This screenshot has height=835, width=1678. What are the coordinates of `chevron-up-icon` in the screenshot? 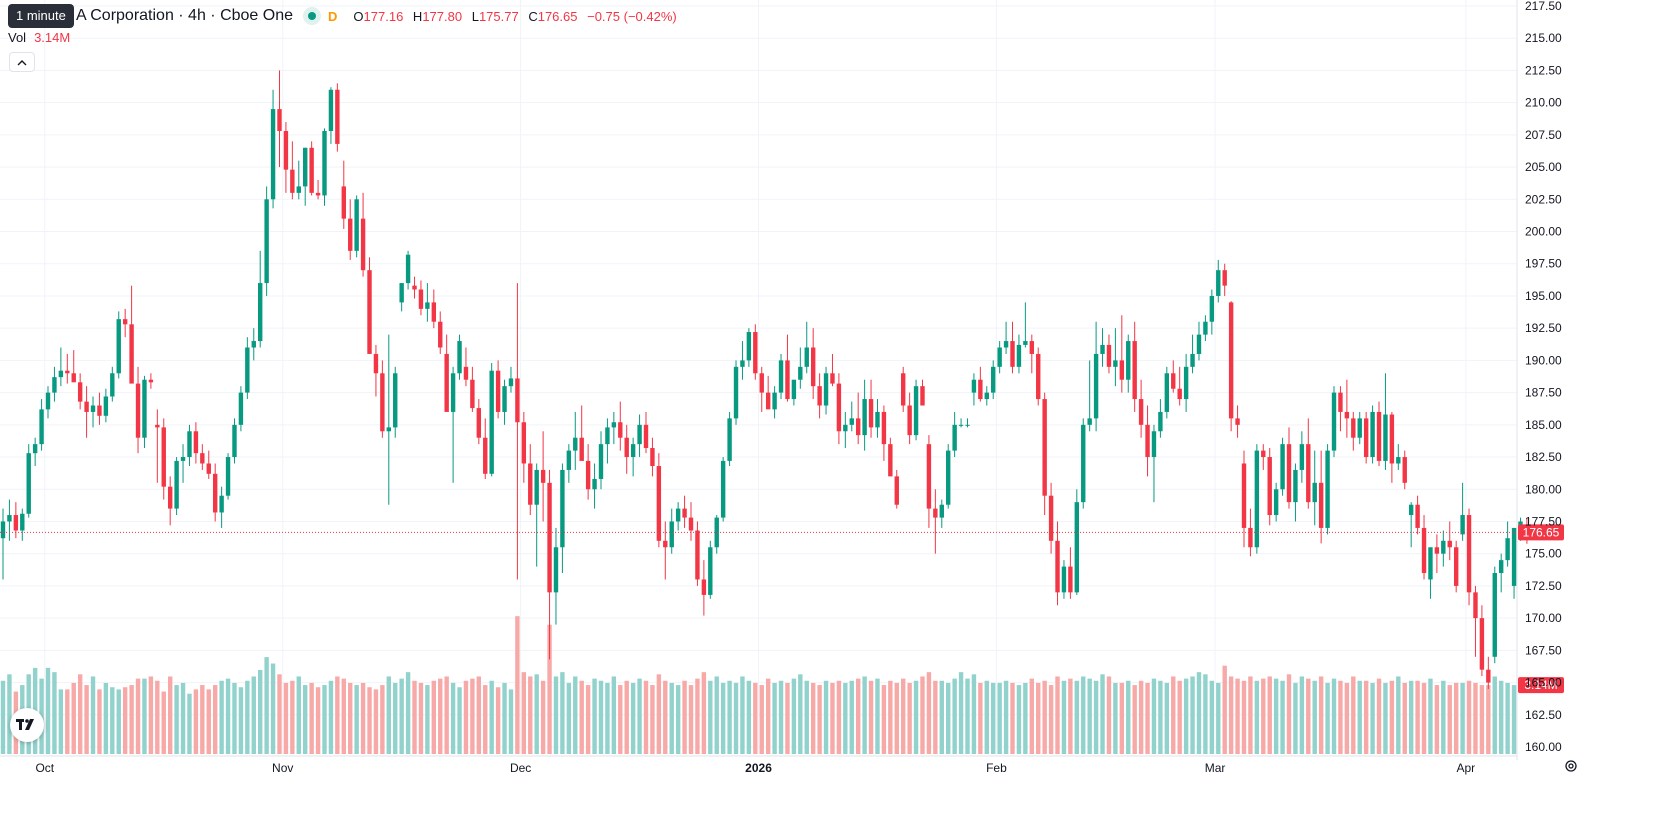 It's located at (22, 62).